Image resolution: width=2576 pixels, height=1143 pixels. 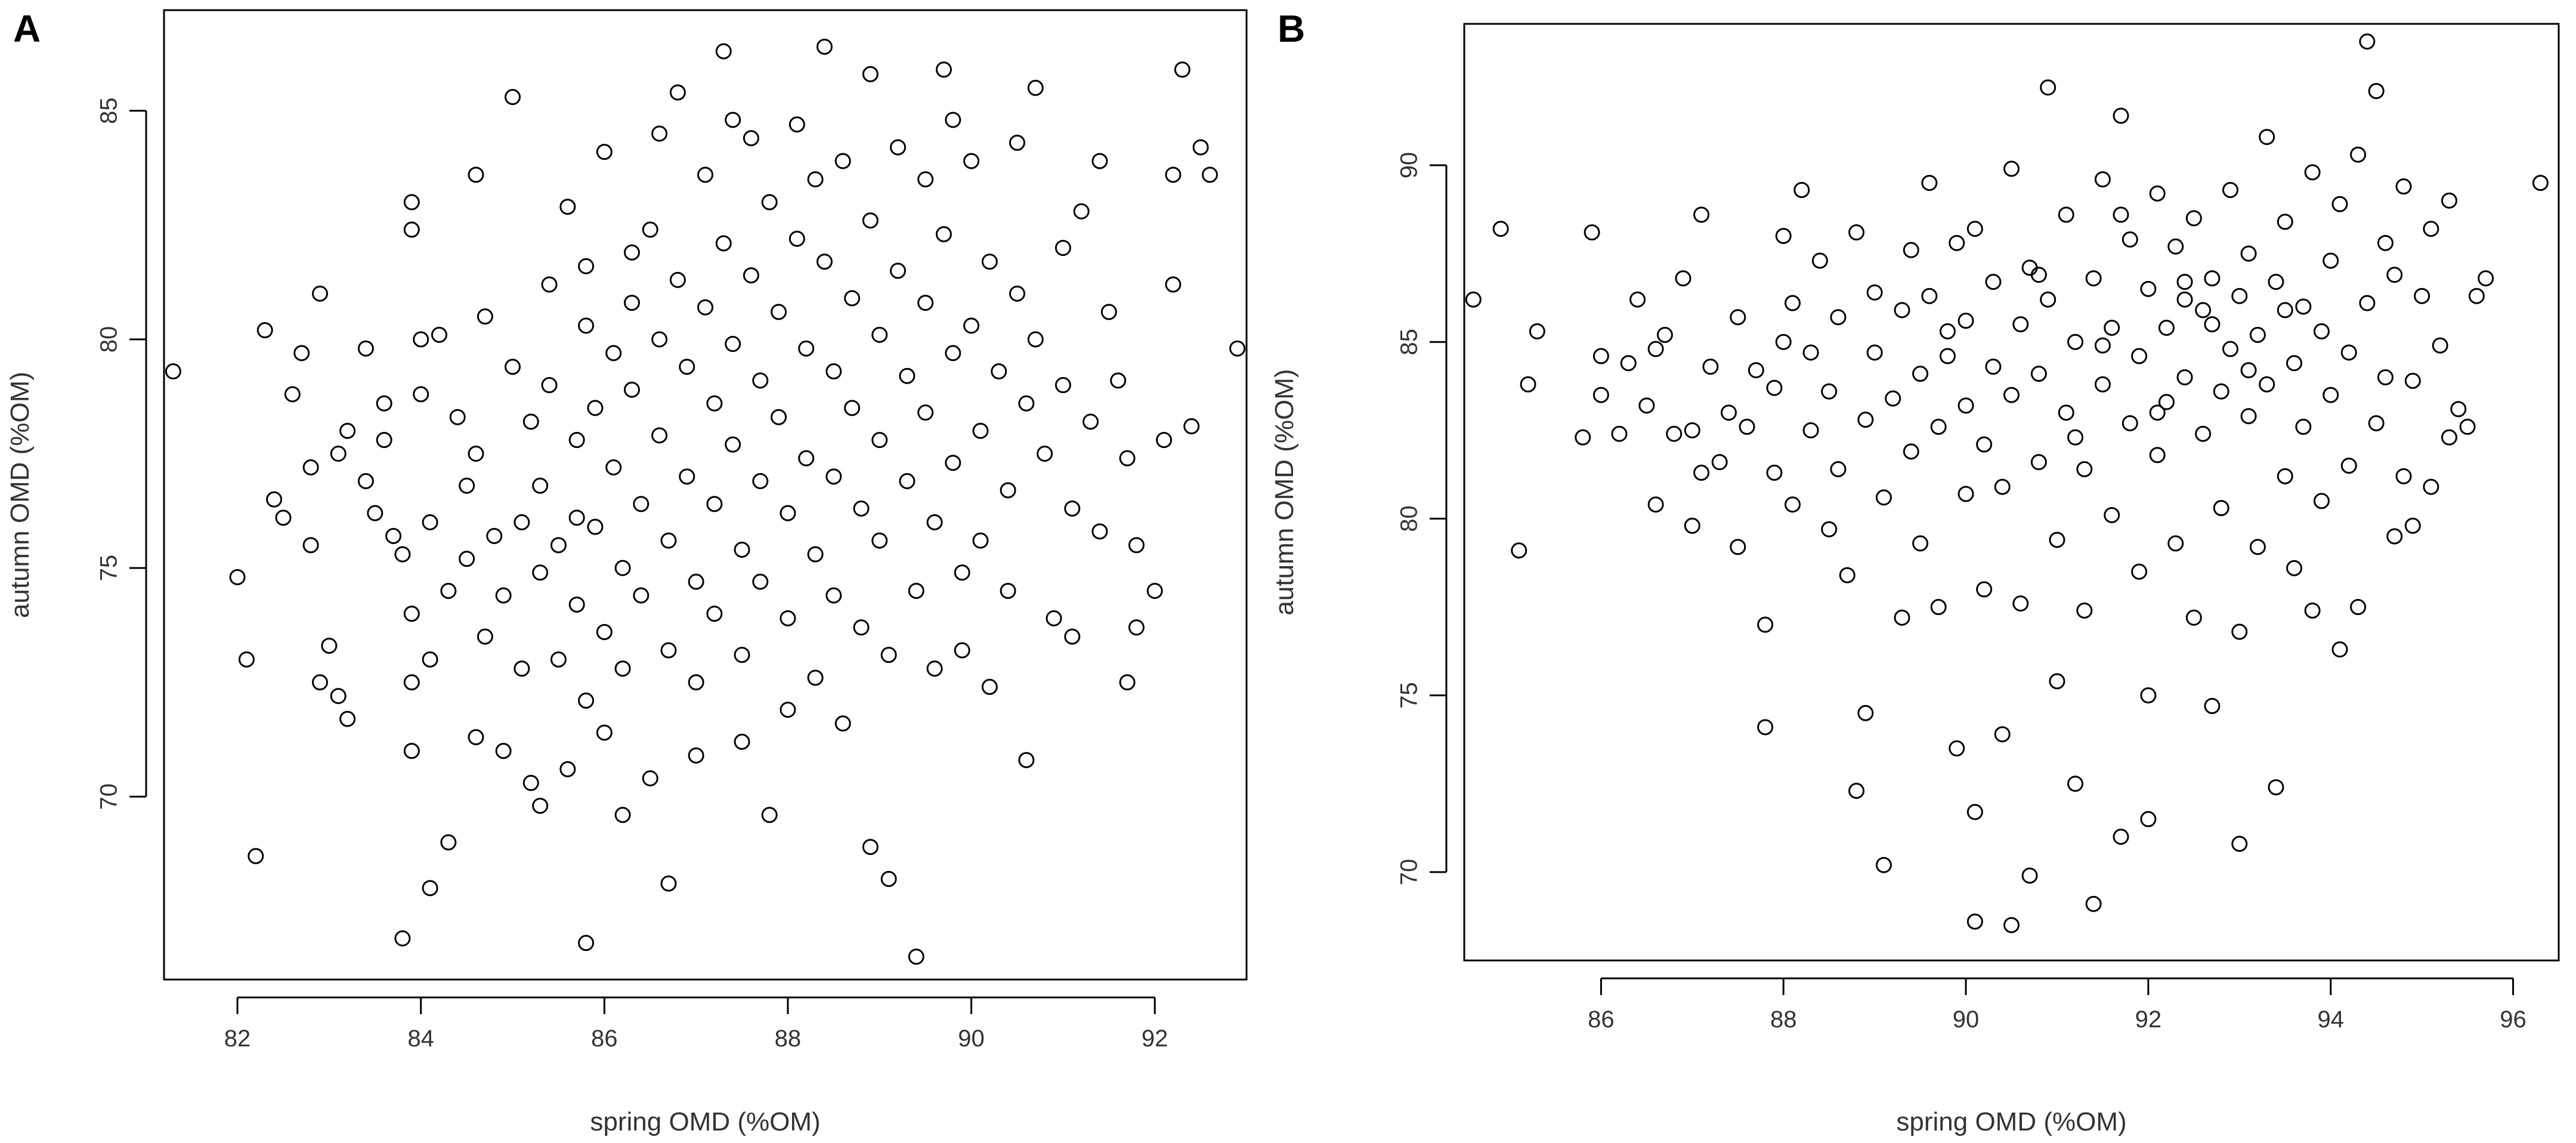 I want to click on y-tick-label: 85, so click(x=1409, y=343).